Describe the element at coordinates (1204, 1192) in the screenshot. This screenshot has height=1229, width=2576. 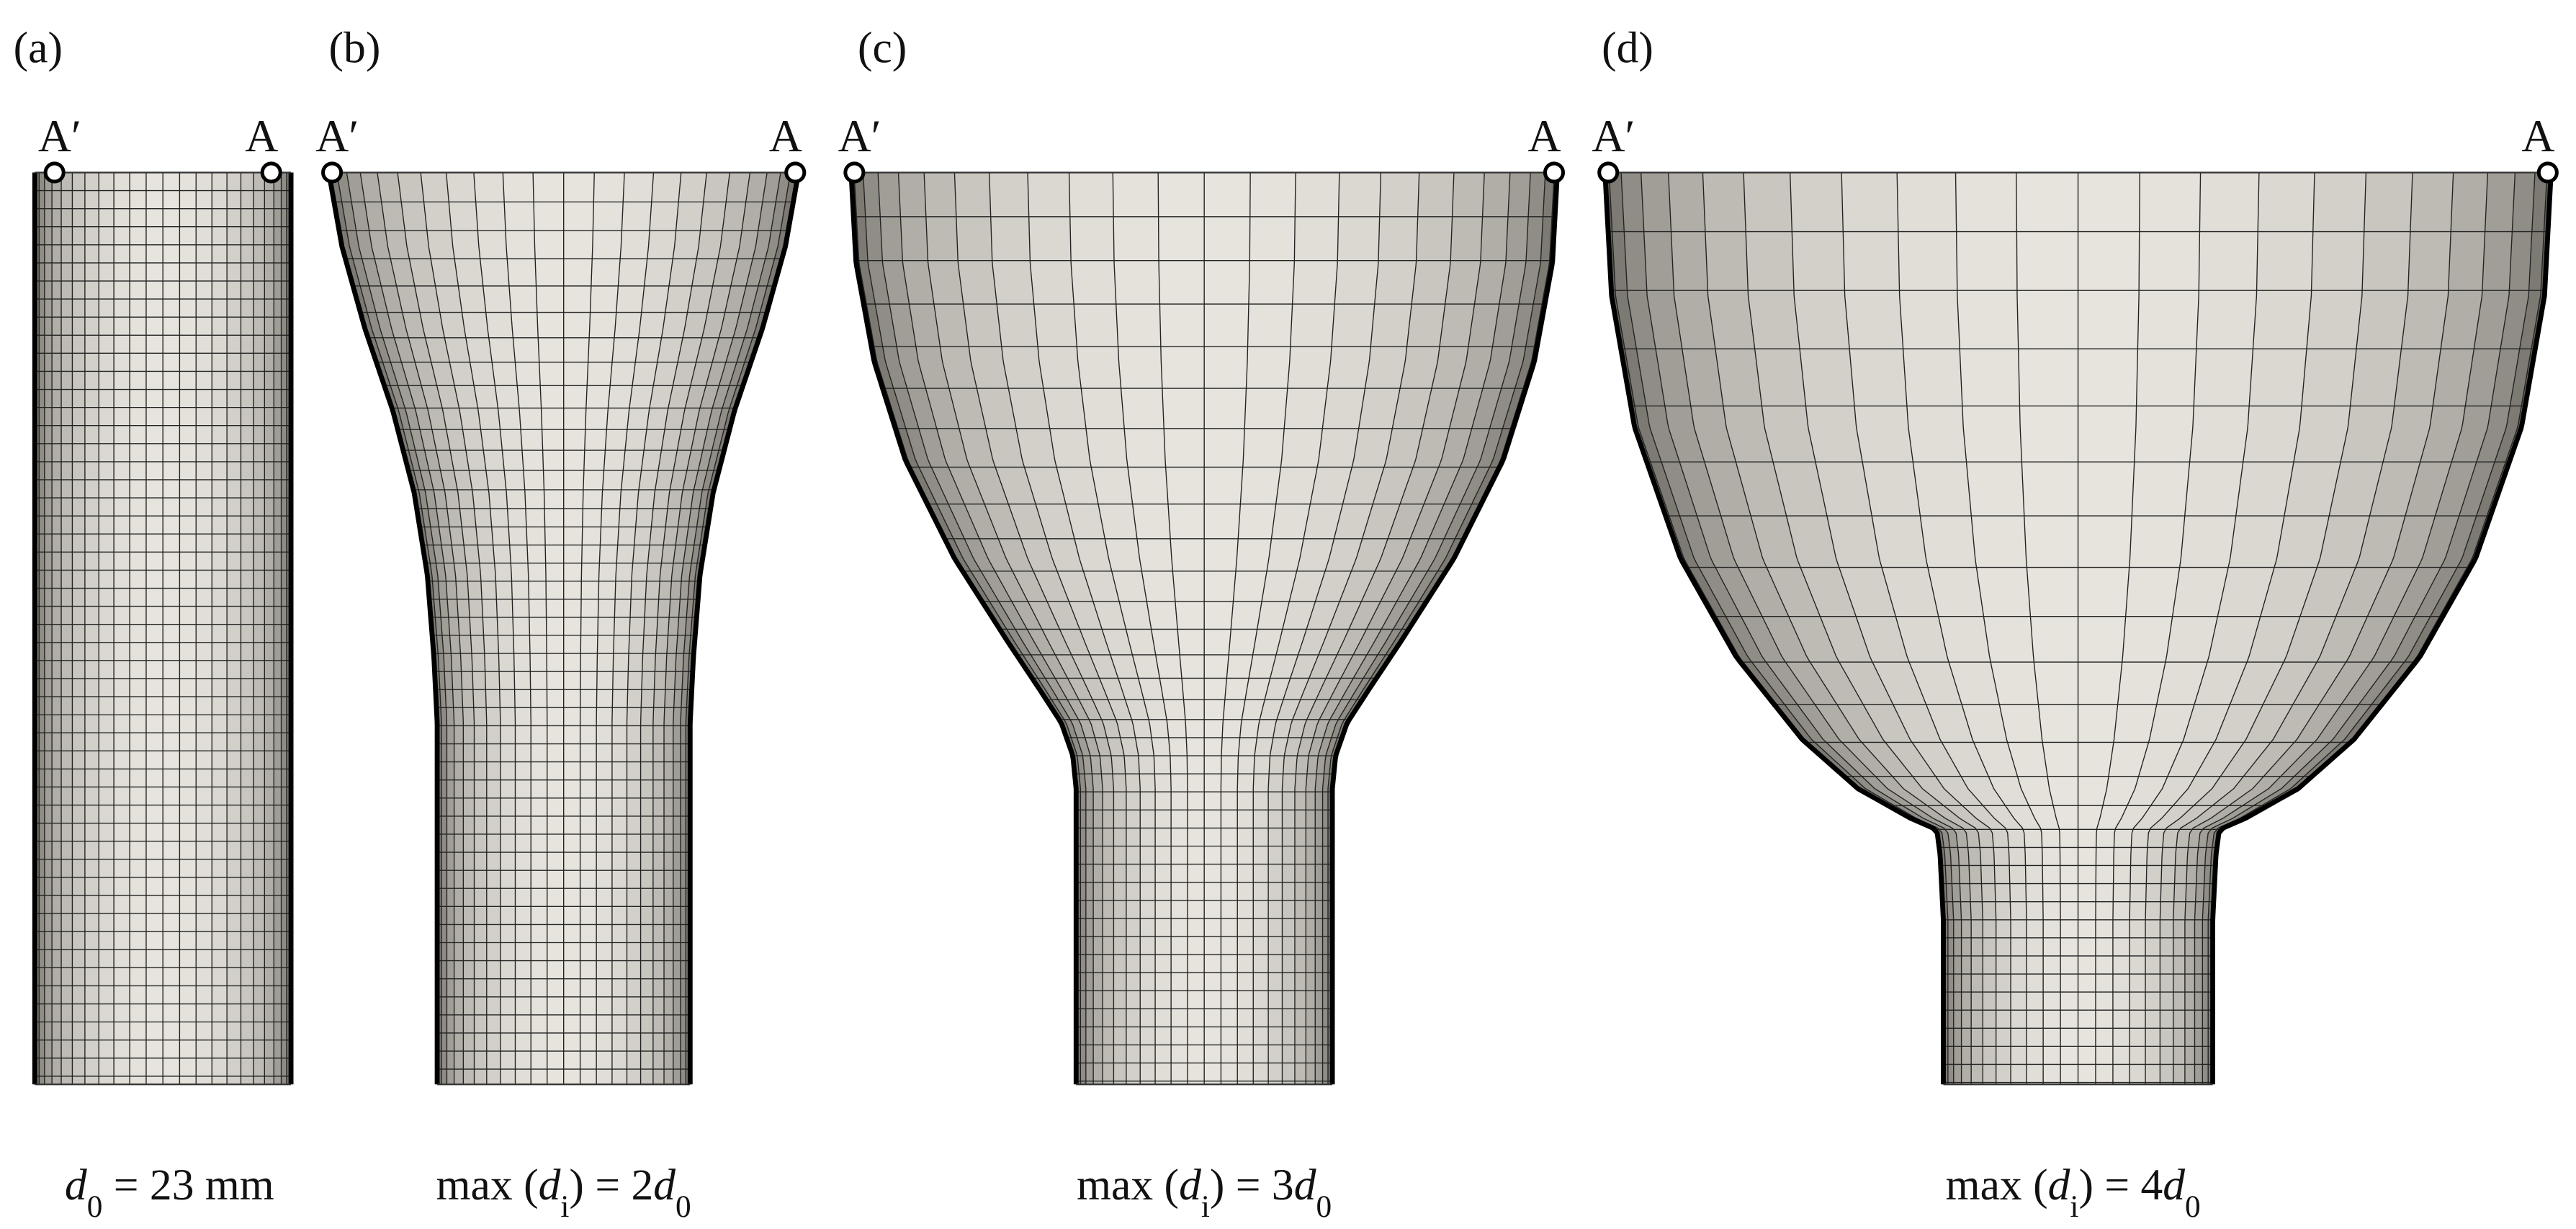
I see `caption: max (di) = 3d0` at that location.